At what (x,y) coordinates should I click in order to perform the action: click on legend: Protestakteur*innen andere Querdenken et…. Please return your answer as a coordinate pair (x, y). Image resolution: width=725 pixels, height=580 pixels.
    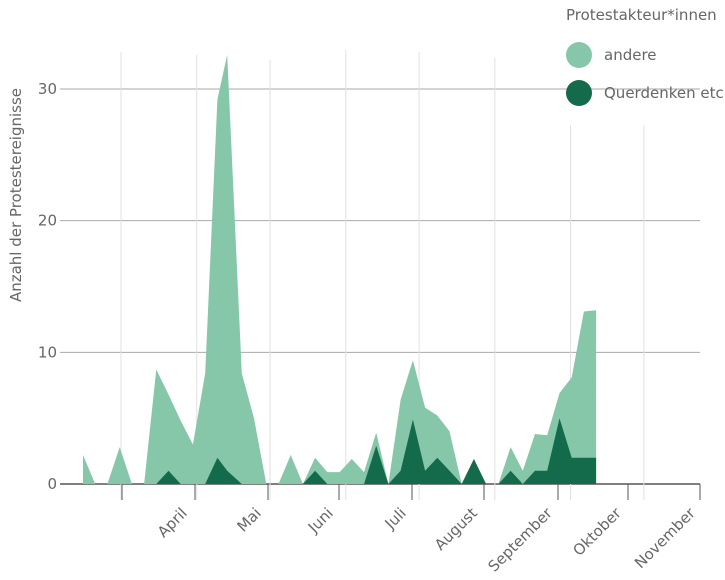
    Looking at the image, I should click on (645, 59).